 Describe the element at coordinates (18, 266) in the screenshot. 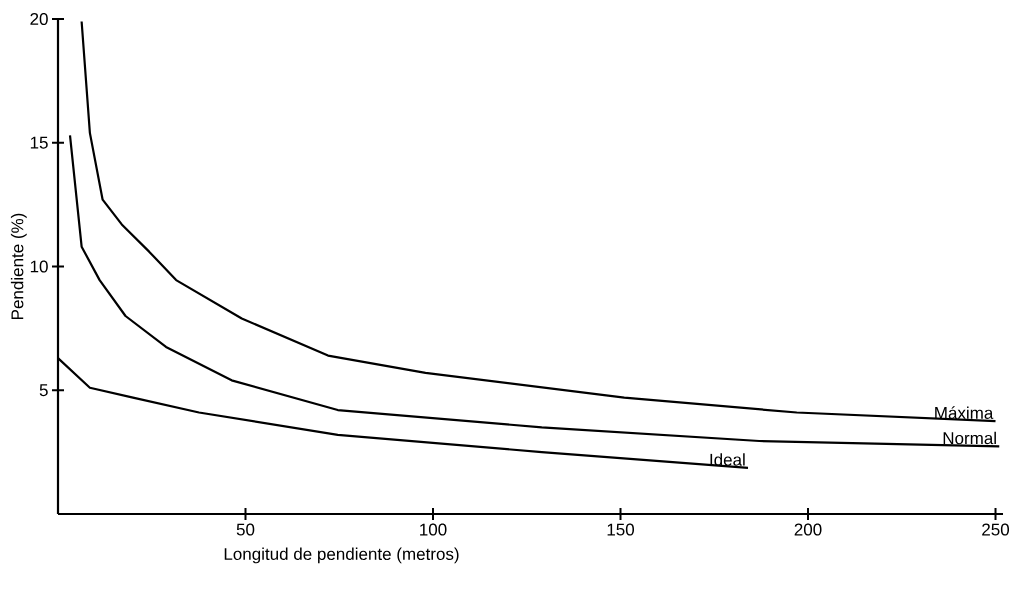

I see `y-axis-title: Pendiente (%)` at that location.